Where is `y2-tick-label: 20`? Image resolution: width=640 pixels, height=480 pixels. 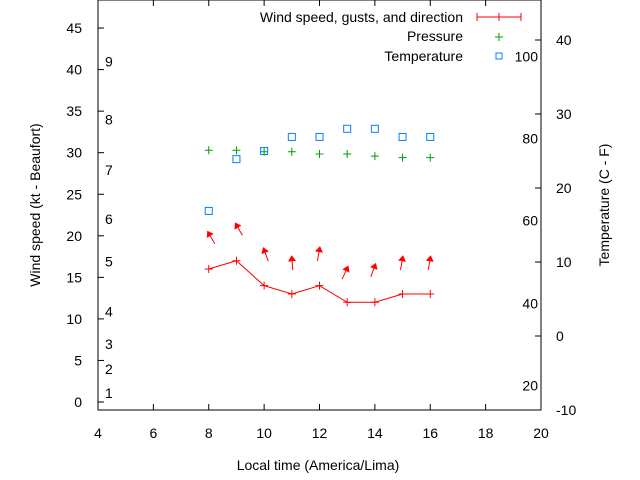 y2-tick-label: 20 is located at coordinates (564, 188).